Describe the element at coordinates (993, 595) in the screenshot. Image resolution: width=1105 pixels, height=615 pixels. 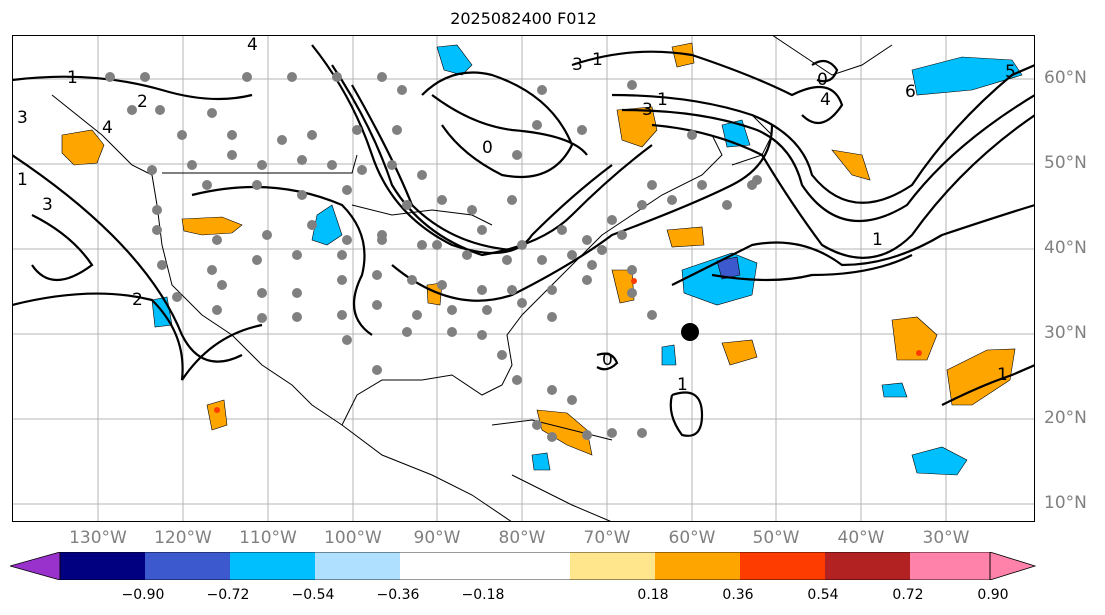
I see `colorbar-tick: 0.90` at that location.